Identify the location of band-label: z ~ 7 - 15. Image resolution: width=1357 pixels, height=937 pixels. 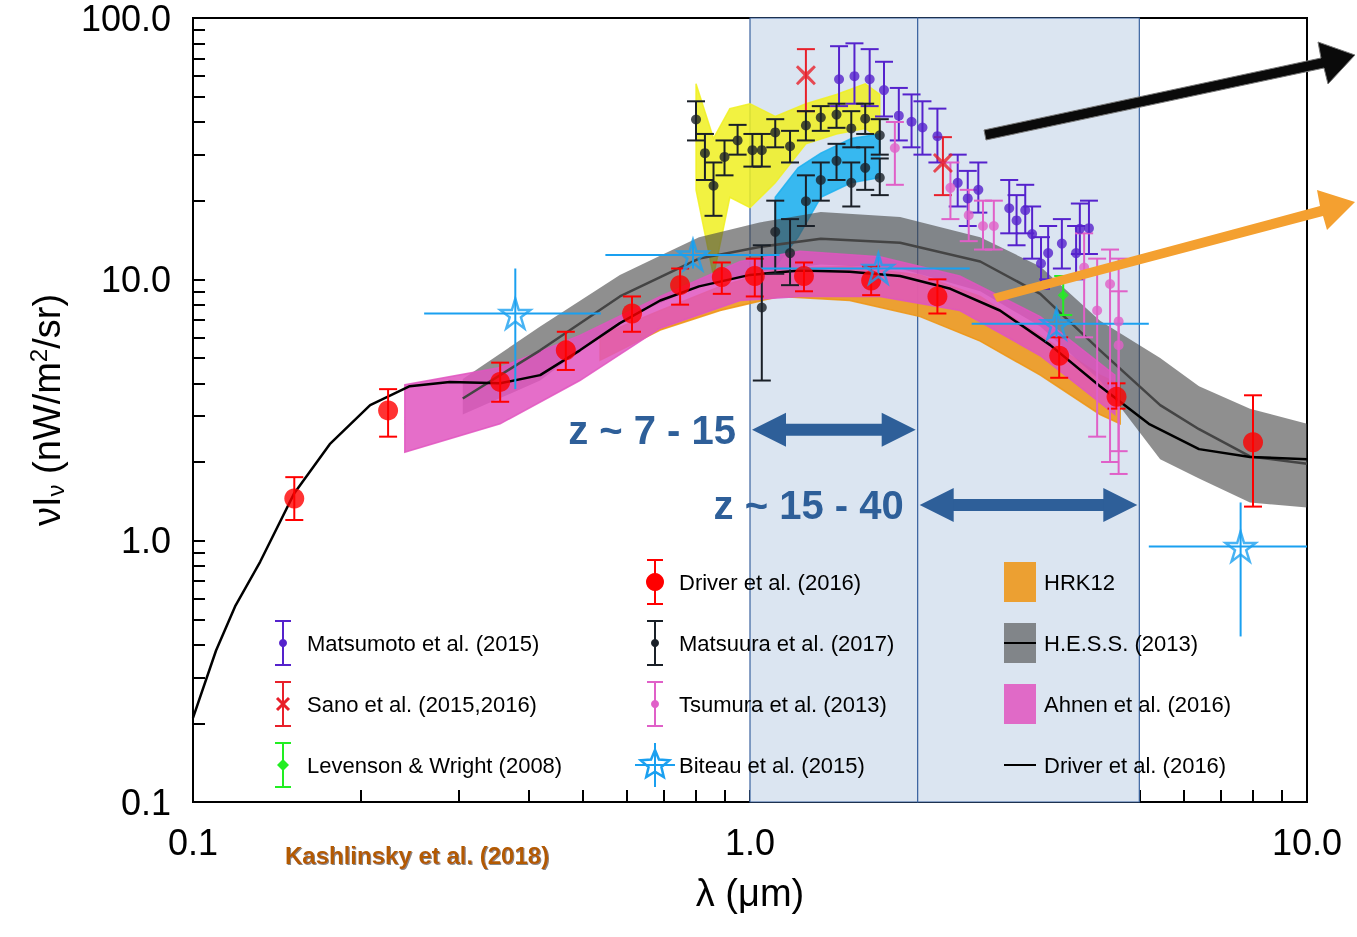
(652, 429).